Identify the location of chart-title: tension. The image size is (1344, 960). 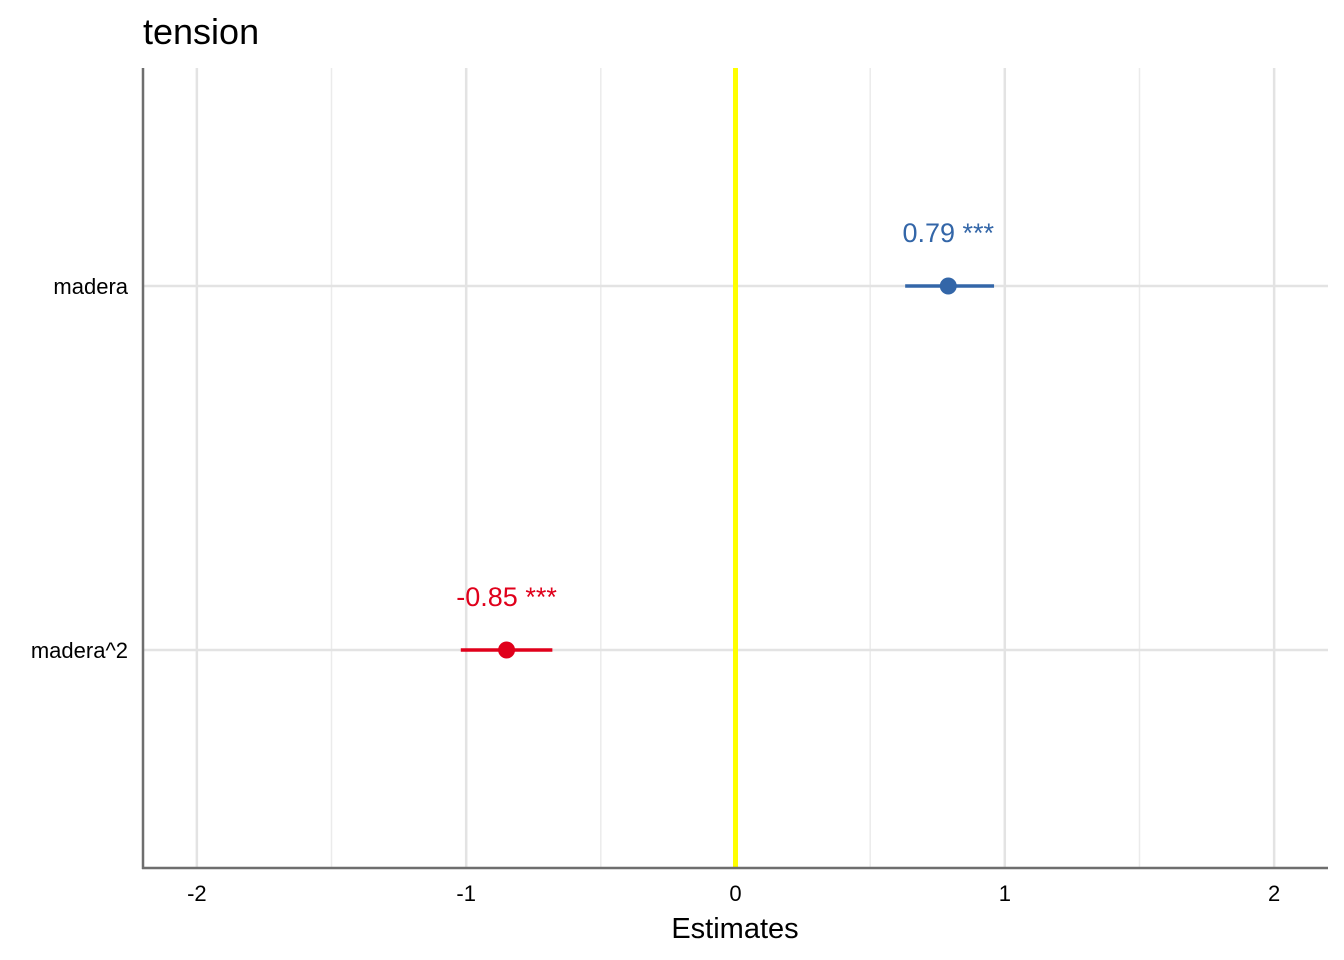
(201, 31).